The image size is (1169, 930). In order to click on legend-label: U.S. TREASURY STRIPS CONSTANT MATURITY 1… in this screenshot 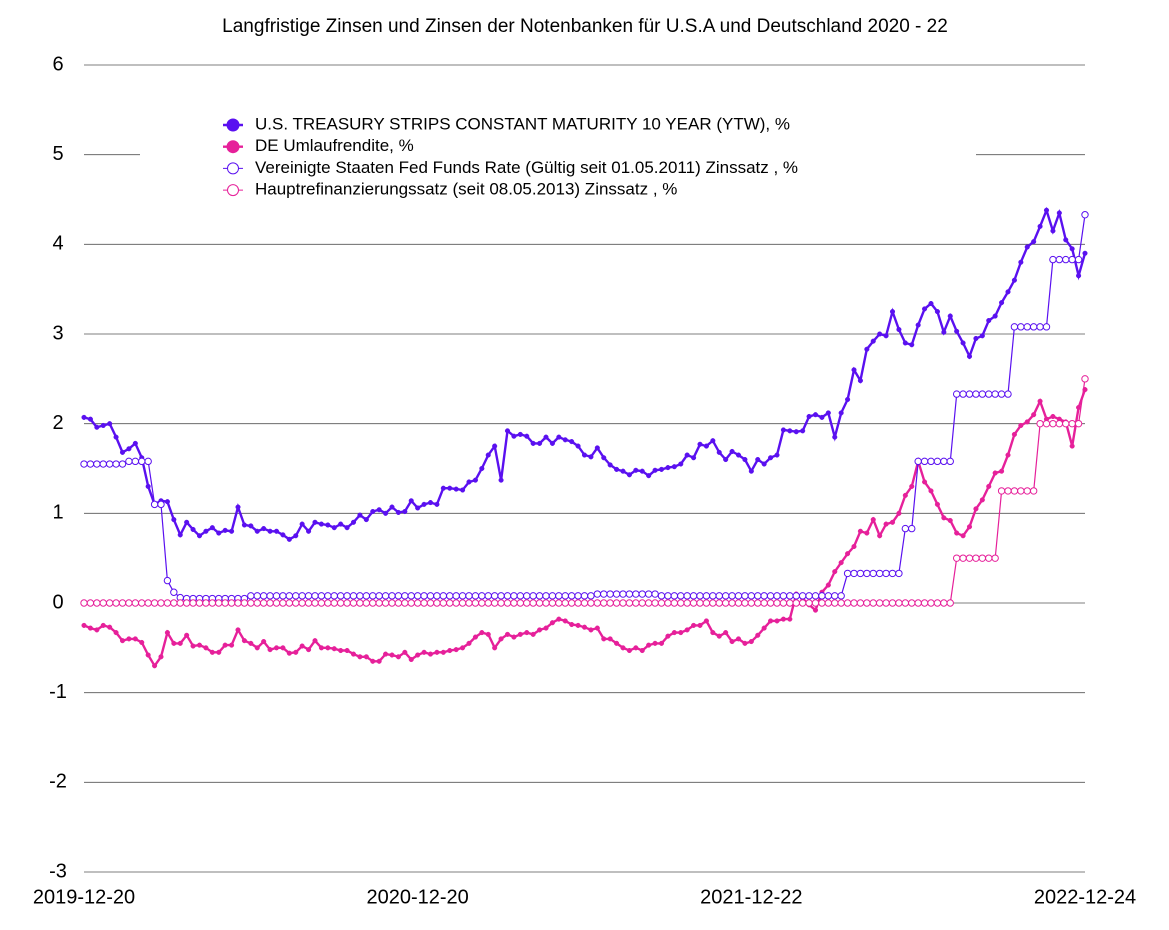, I will do `click(522, 123)`.